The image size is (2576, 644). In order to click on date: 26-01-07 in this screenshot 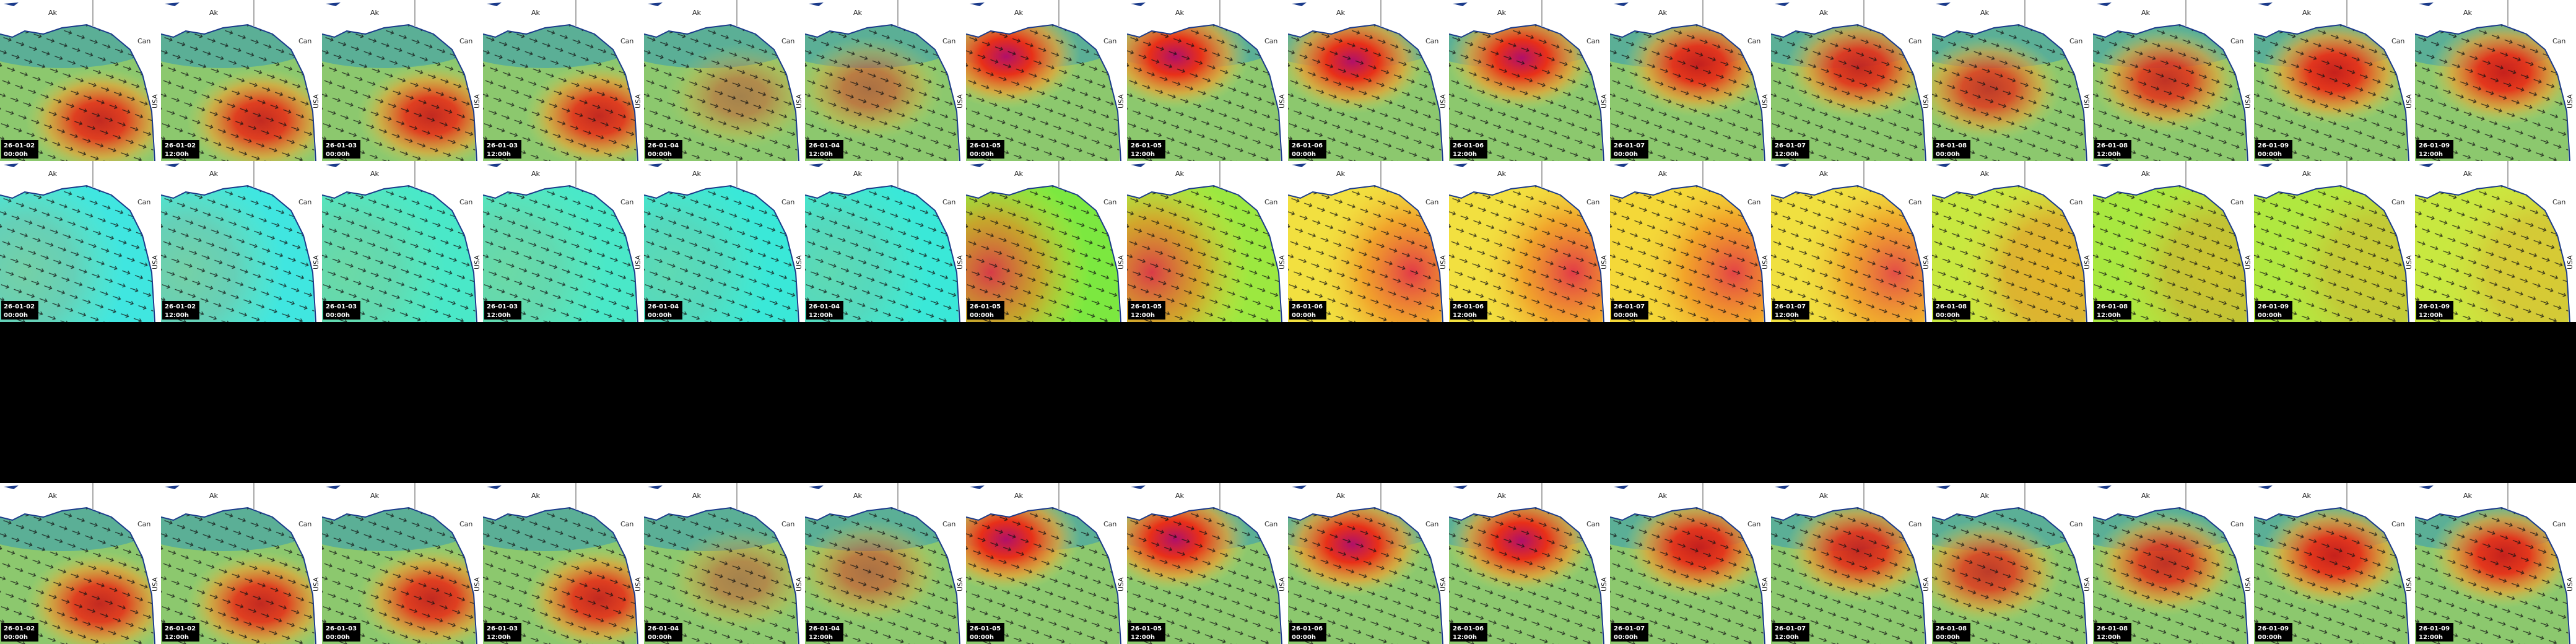, I will do `click(1629, 628)`.